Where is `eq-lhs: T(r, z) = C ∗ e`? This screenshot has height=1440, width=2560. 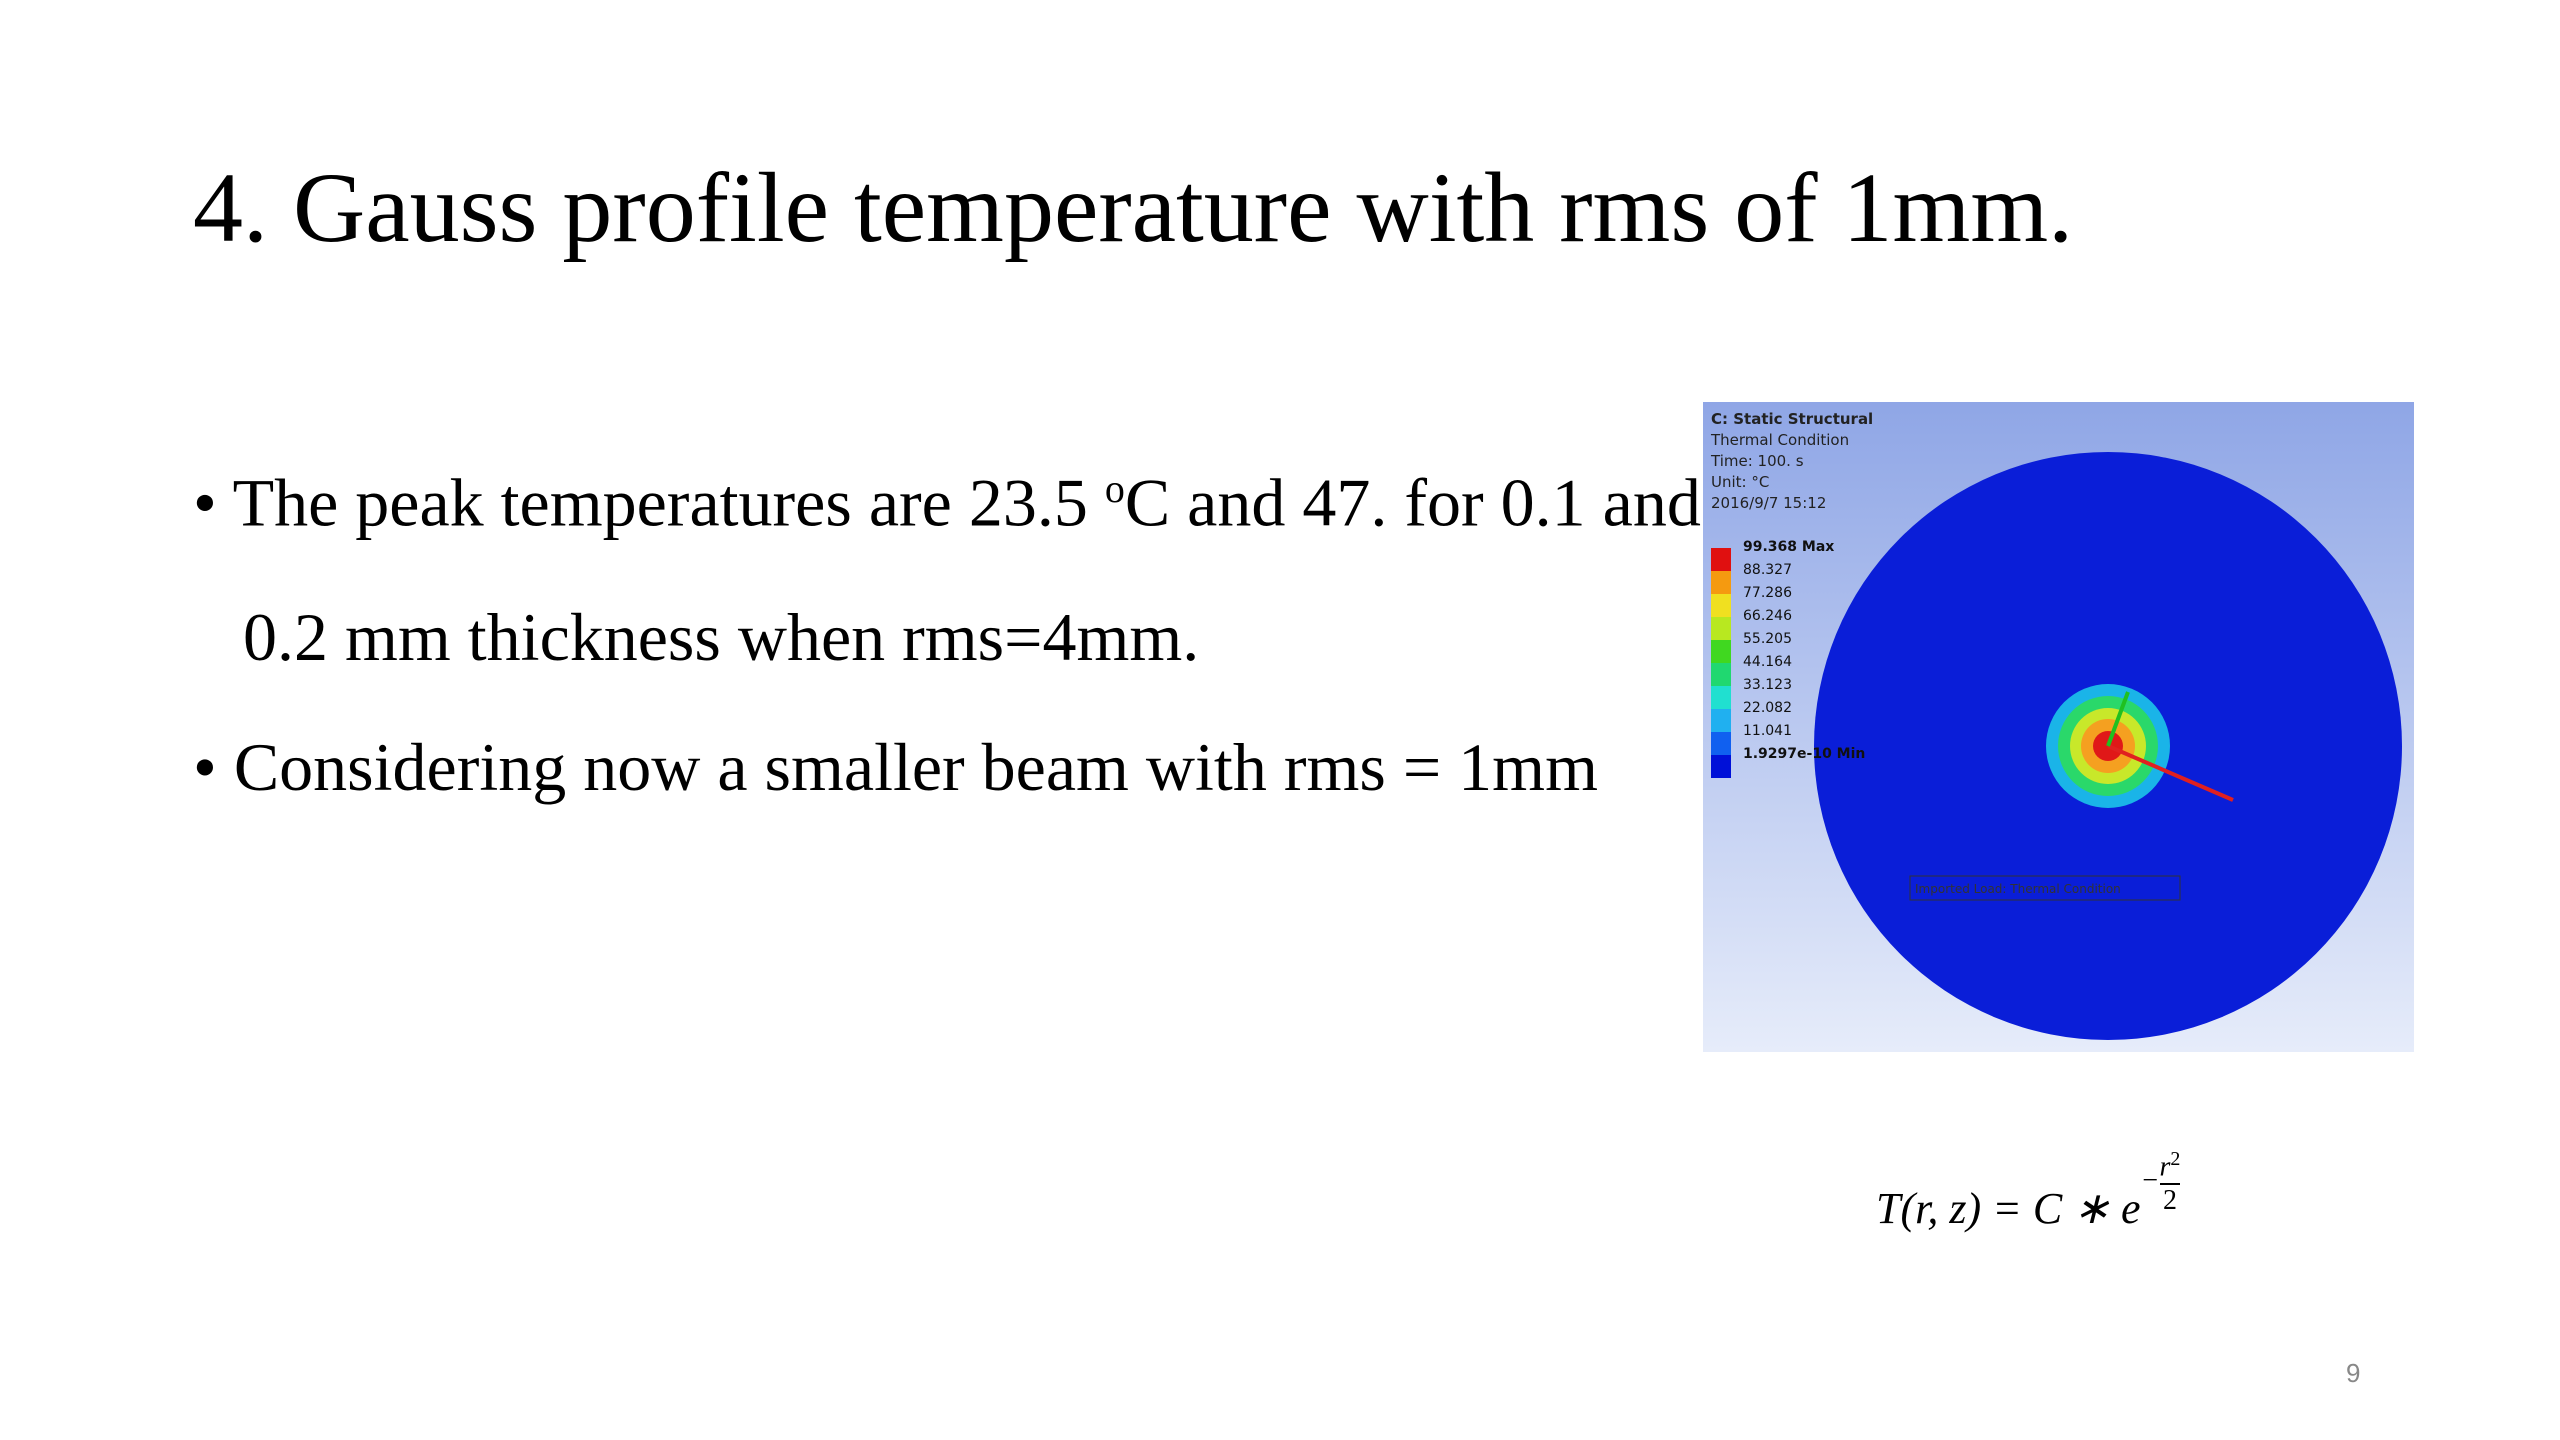 eq-lhs: T(r, z) = C ∗ e is located at coordinates (2008, 1209).